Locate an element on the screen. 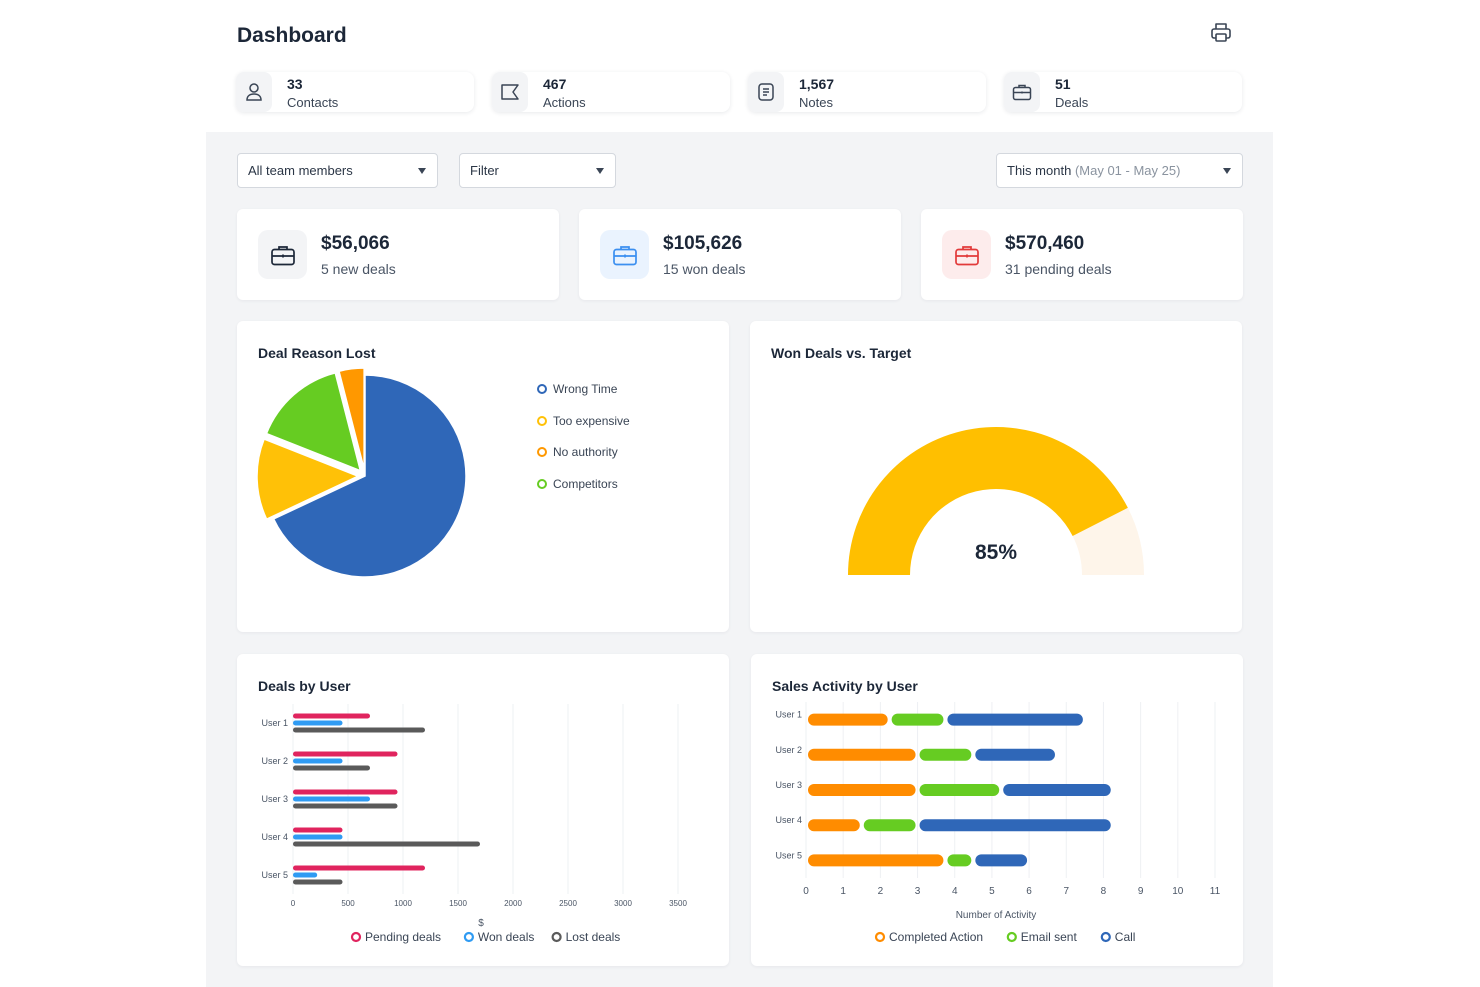 This screenshot has width=1480, height=987. legend-item-call: Call is located at coordinates (1118, 937).